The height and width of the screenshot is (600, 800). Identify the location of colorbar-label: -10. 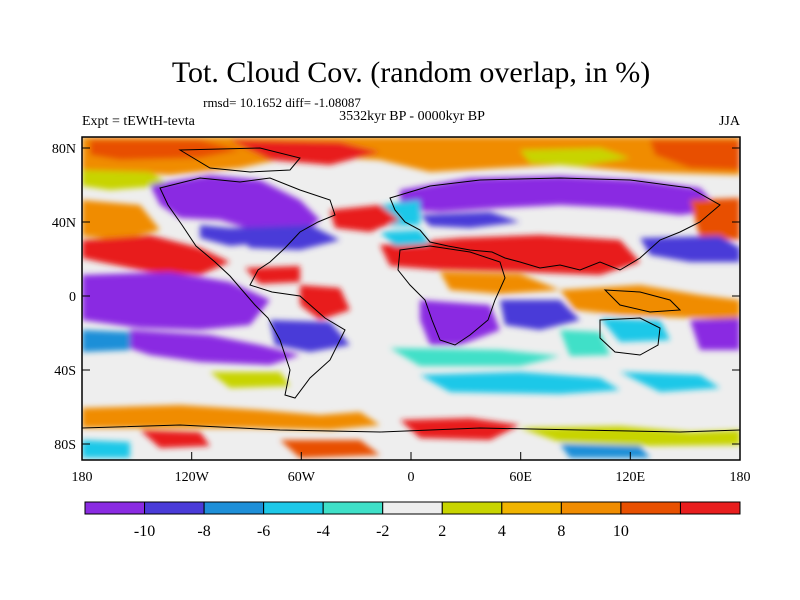
(144, 531).